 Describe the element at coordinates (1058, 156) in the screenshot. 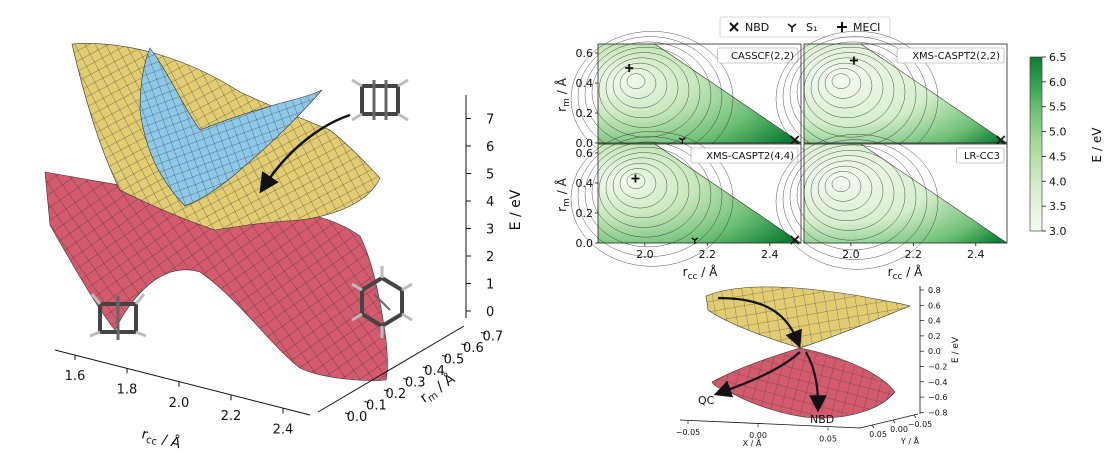

I see `colorbar-tick-label: 4.5` at that location.